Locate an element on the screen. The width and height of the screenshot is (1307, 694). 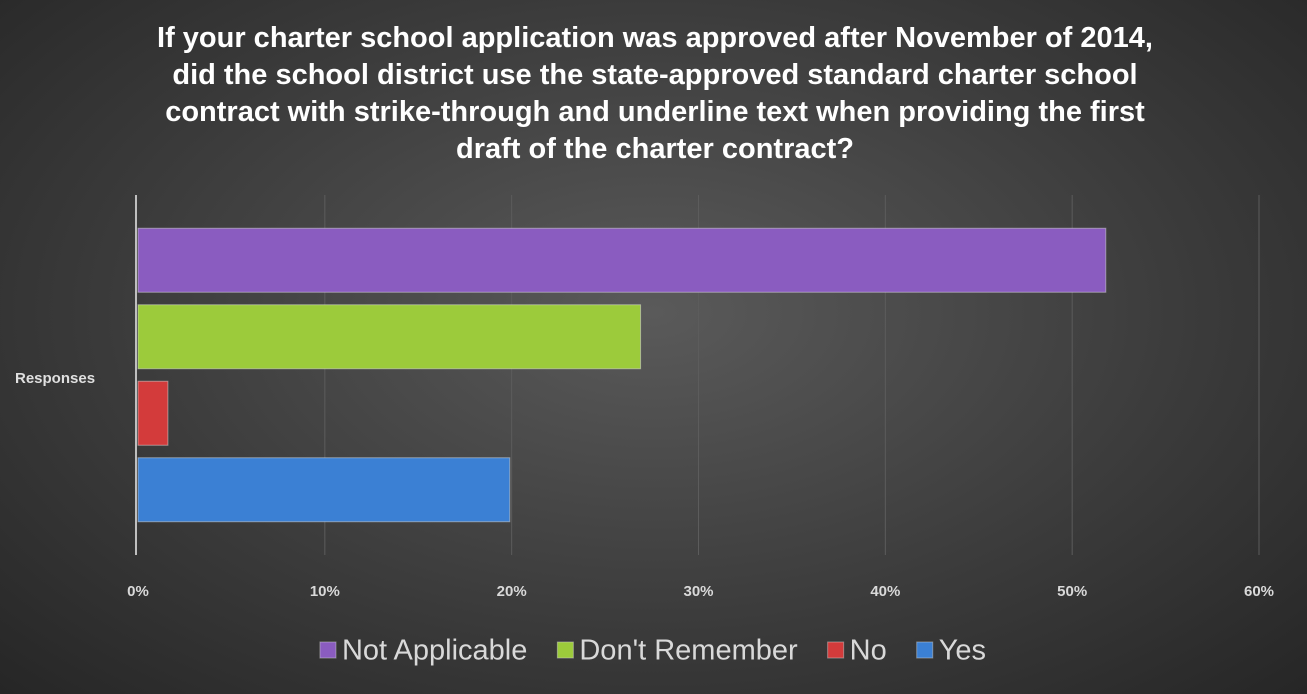
x-tick-label: 10% is located at coordinates (325, 591).